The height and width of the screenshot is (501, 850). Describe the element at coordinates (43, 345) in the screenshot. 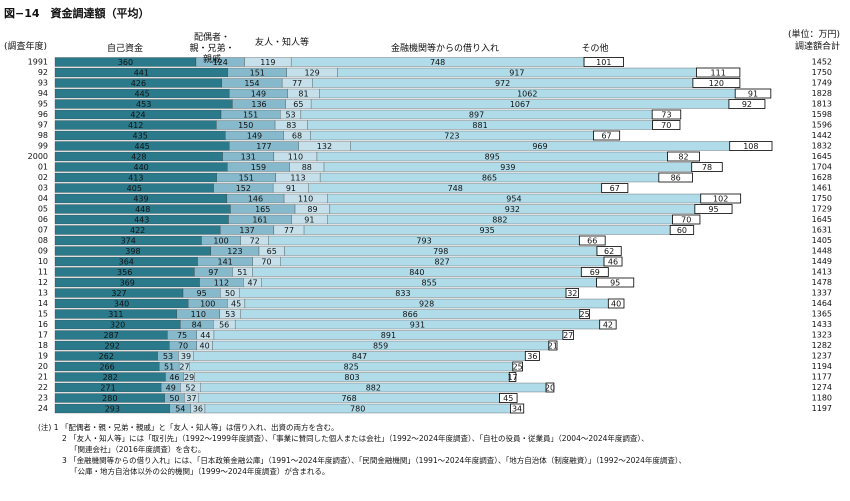

I see `category-label: 18` at that location.